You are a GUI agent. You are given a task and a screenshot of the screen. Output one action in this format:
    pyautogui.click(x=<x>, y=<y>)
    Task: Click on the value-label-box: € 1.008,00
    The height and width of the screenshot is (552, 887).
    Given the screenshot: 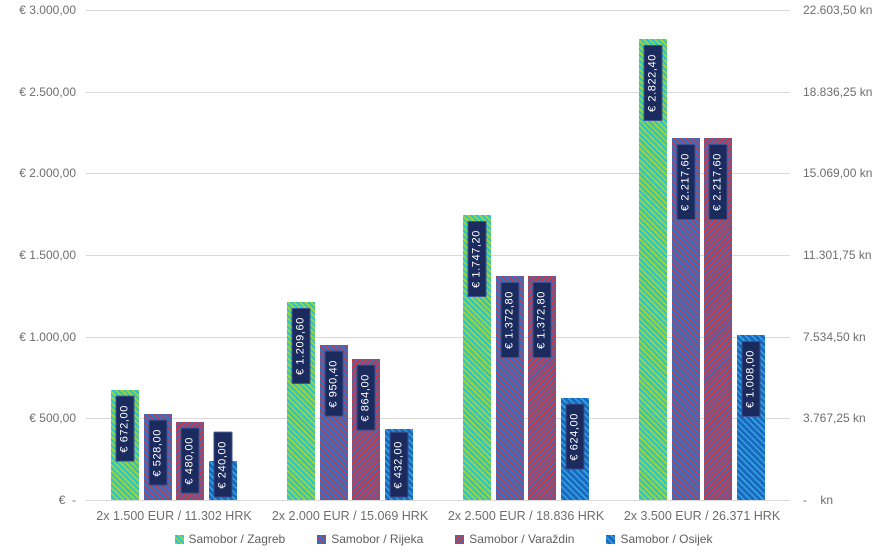 What is the action you would take?
    pyautogui.click(x=751, y=379)
    